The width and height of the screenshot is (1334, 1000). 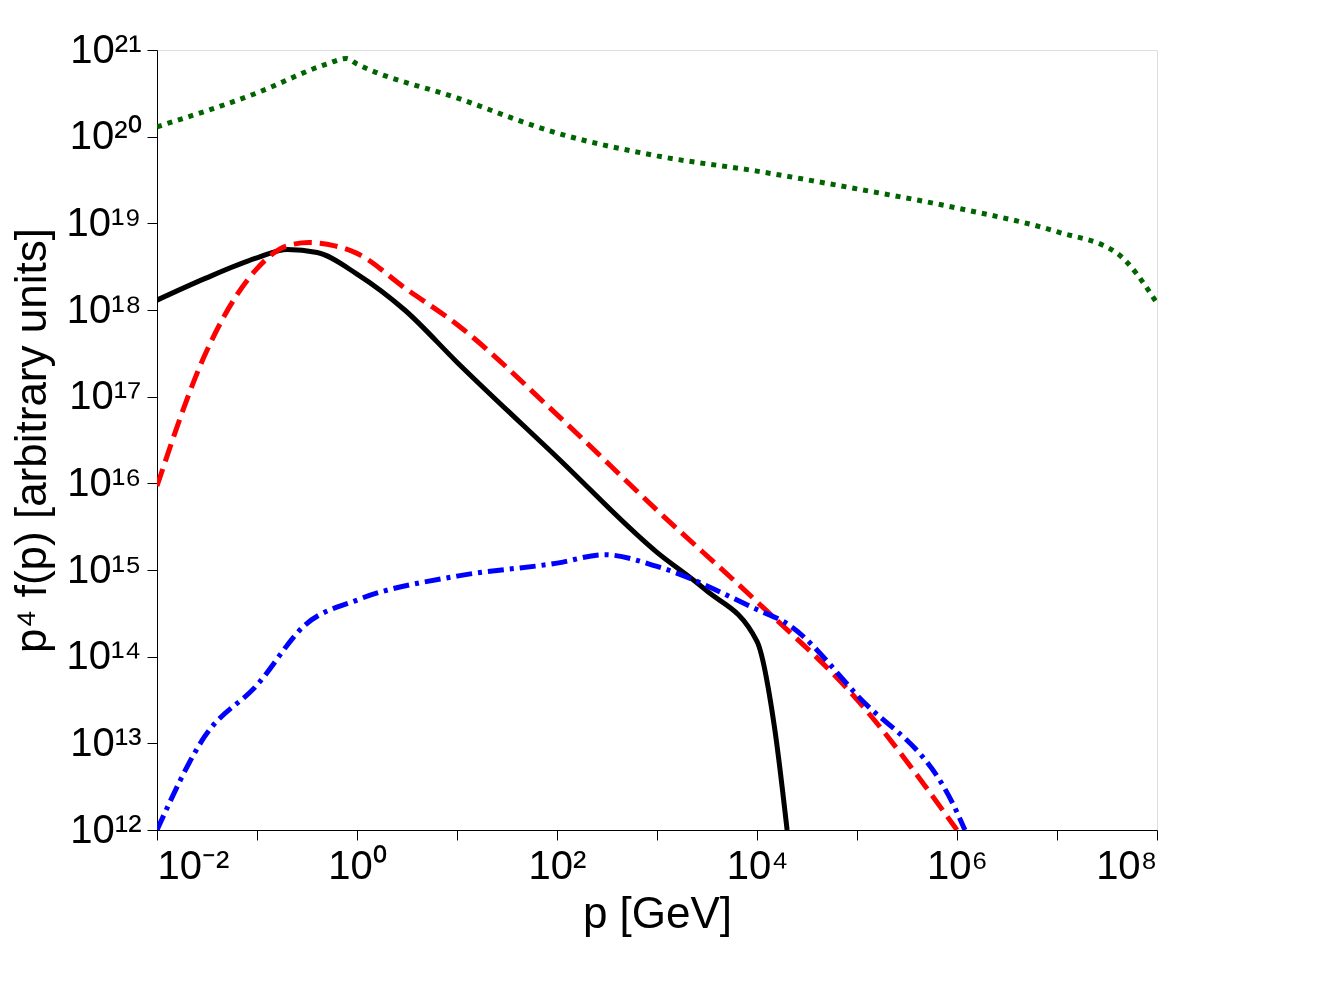 I want to click on y-tick-label: 10¹⁶, so click(x=104, y=481).